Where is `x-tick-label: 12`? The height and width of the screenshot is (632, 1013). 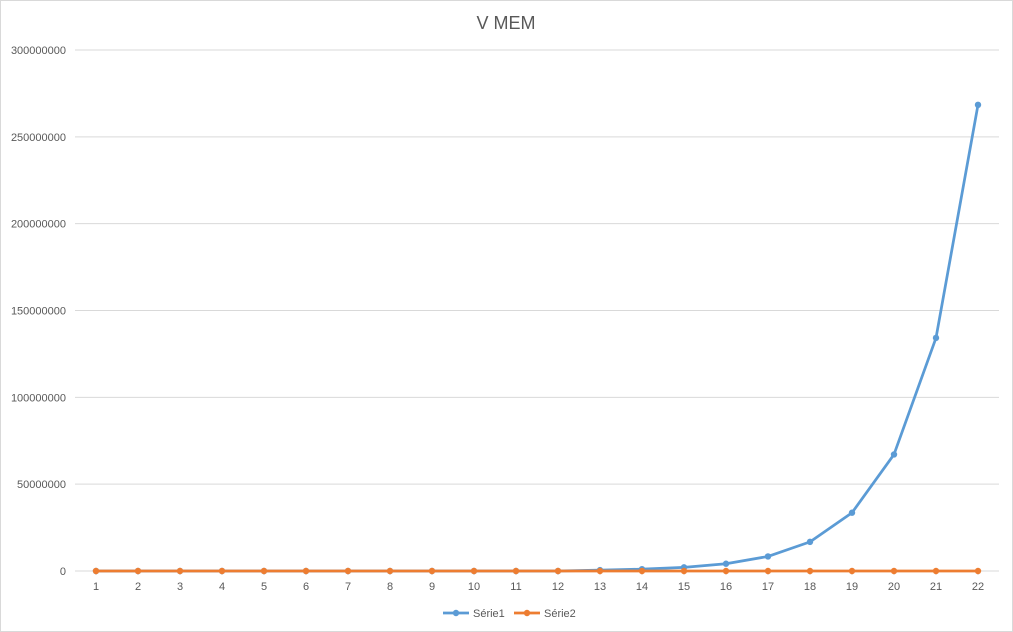
x-tick-label: 12 is located at coordinates (558, 587).